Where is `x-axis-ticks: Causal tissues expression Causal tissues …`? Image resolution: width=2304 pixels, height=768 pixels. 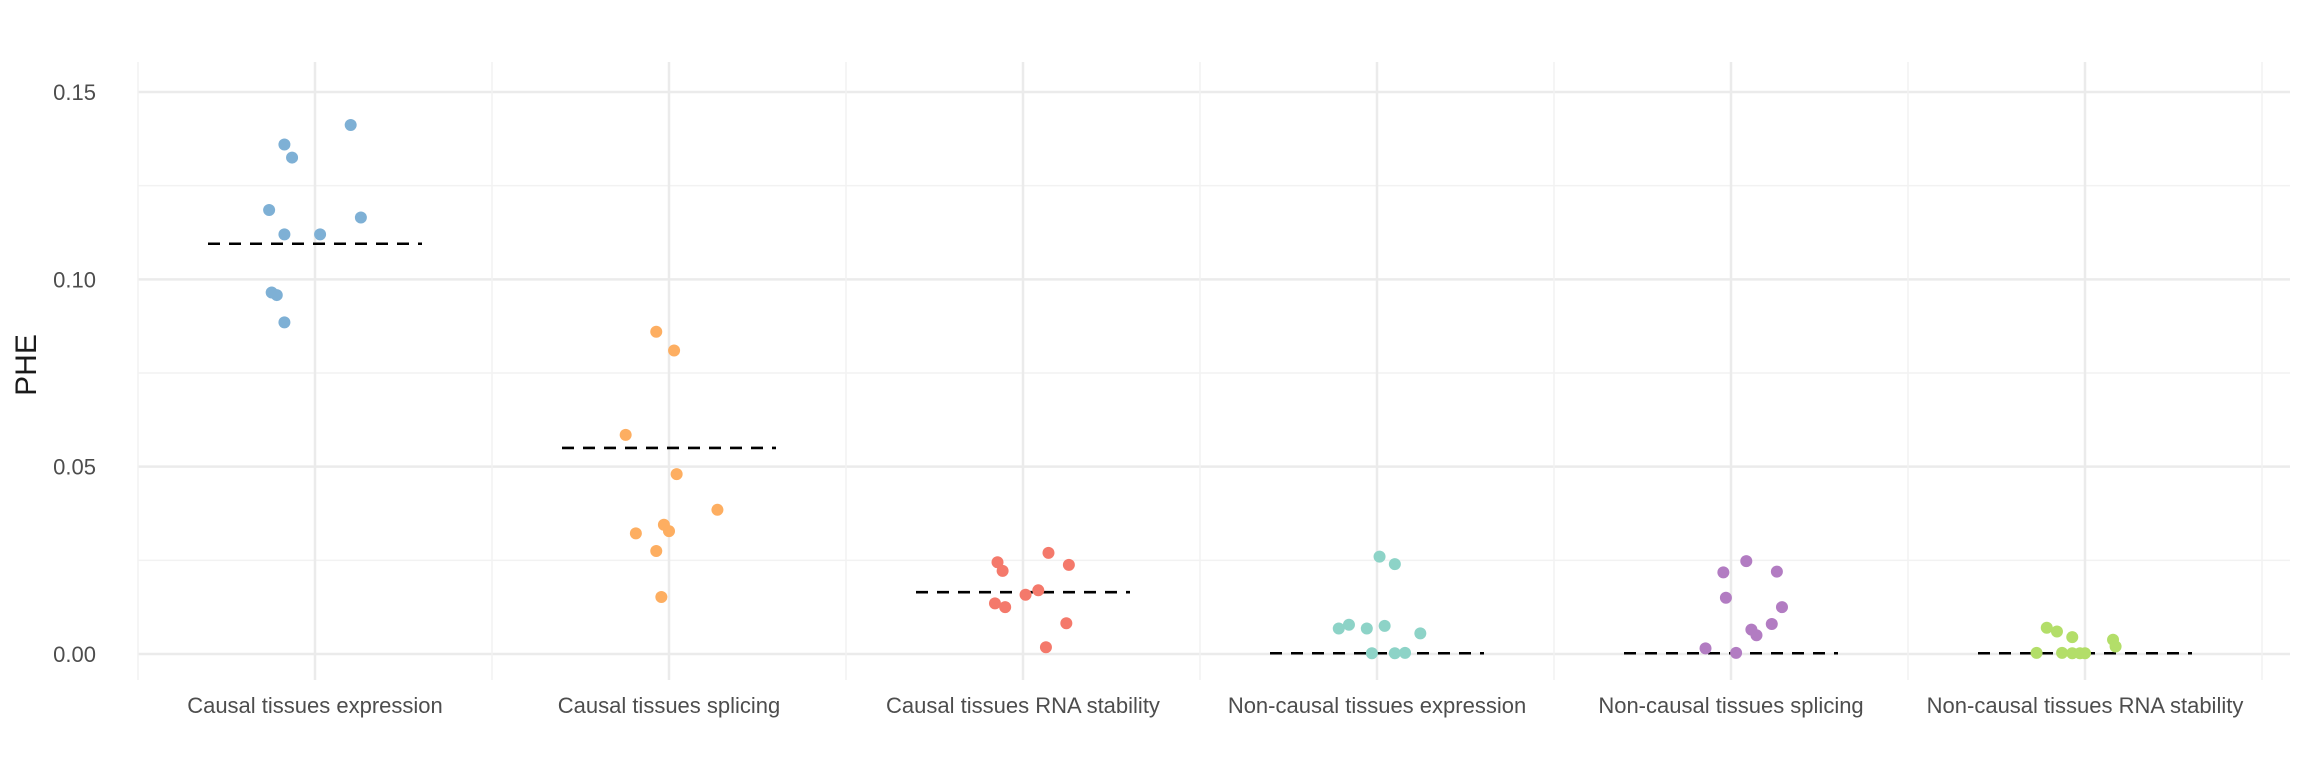 x-axis-ticks: Causal tissues expression Causal tissues … is located at coordinates (1215, 705).